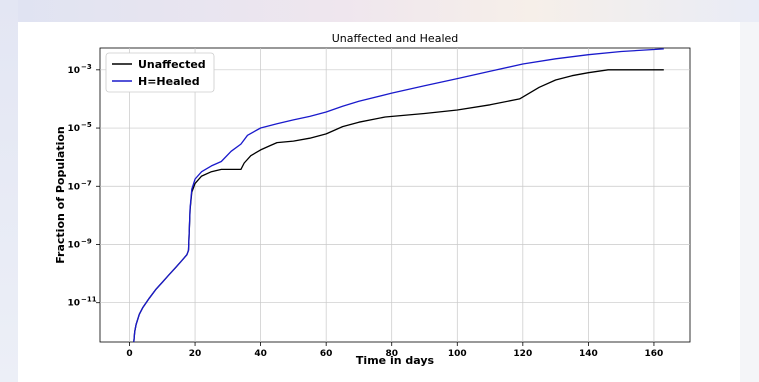 Image resolution: width=759 pixels, height=382 pixels. I want to click on x-ticks: 0 20 40 60 80 100 120 140 160, so click(394, 350).